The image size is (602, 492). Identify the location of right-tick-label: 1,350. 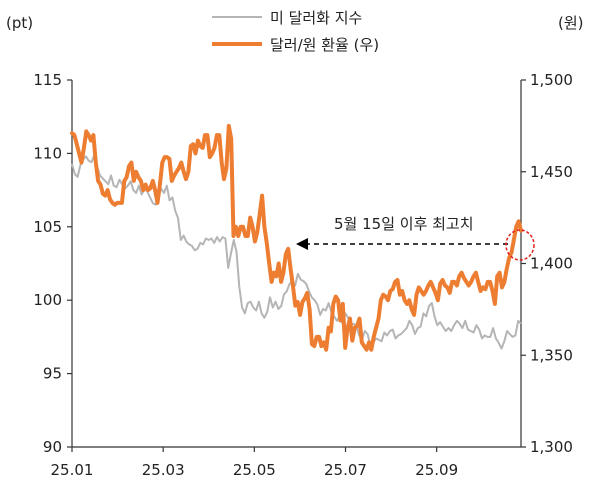
(551, 355).